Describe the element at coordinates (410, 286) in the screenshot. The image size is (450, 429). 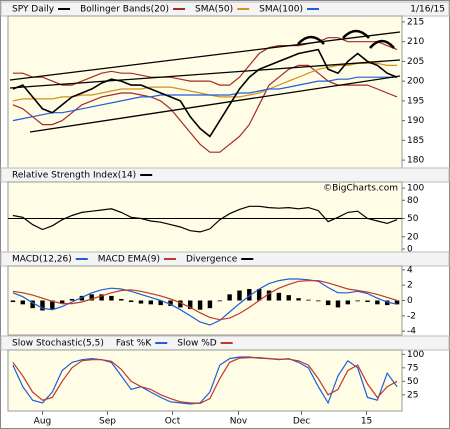
I see `y-tick-label: 2` at that location.